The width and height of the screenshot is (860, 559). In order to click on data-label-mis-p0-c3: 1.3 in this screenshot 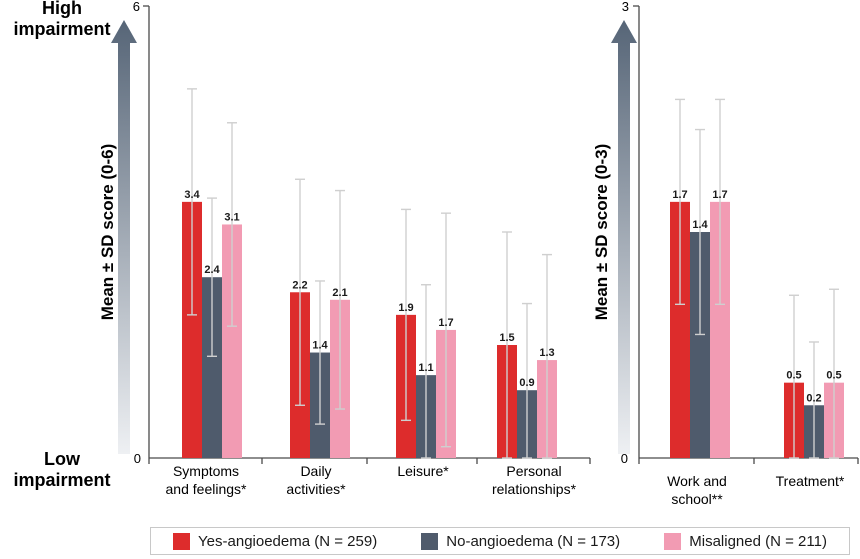, I will do `click(546, 353)`.